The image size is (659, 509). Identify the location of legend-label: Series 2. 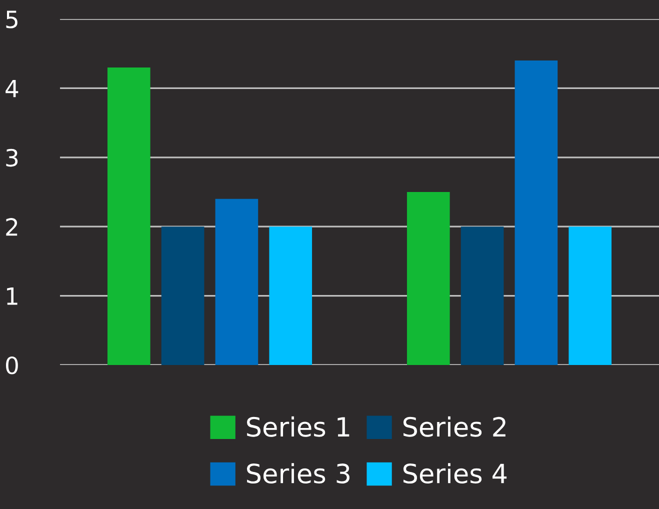
(454, 426).